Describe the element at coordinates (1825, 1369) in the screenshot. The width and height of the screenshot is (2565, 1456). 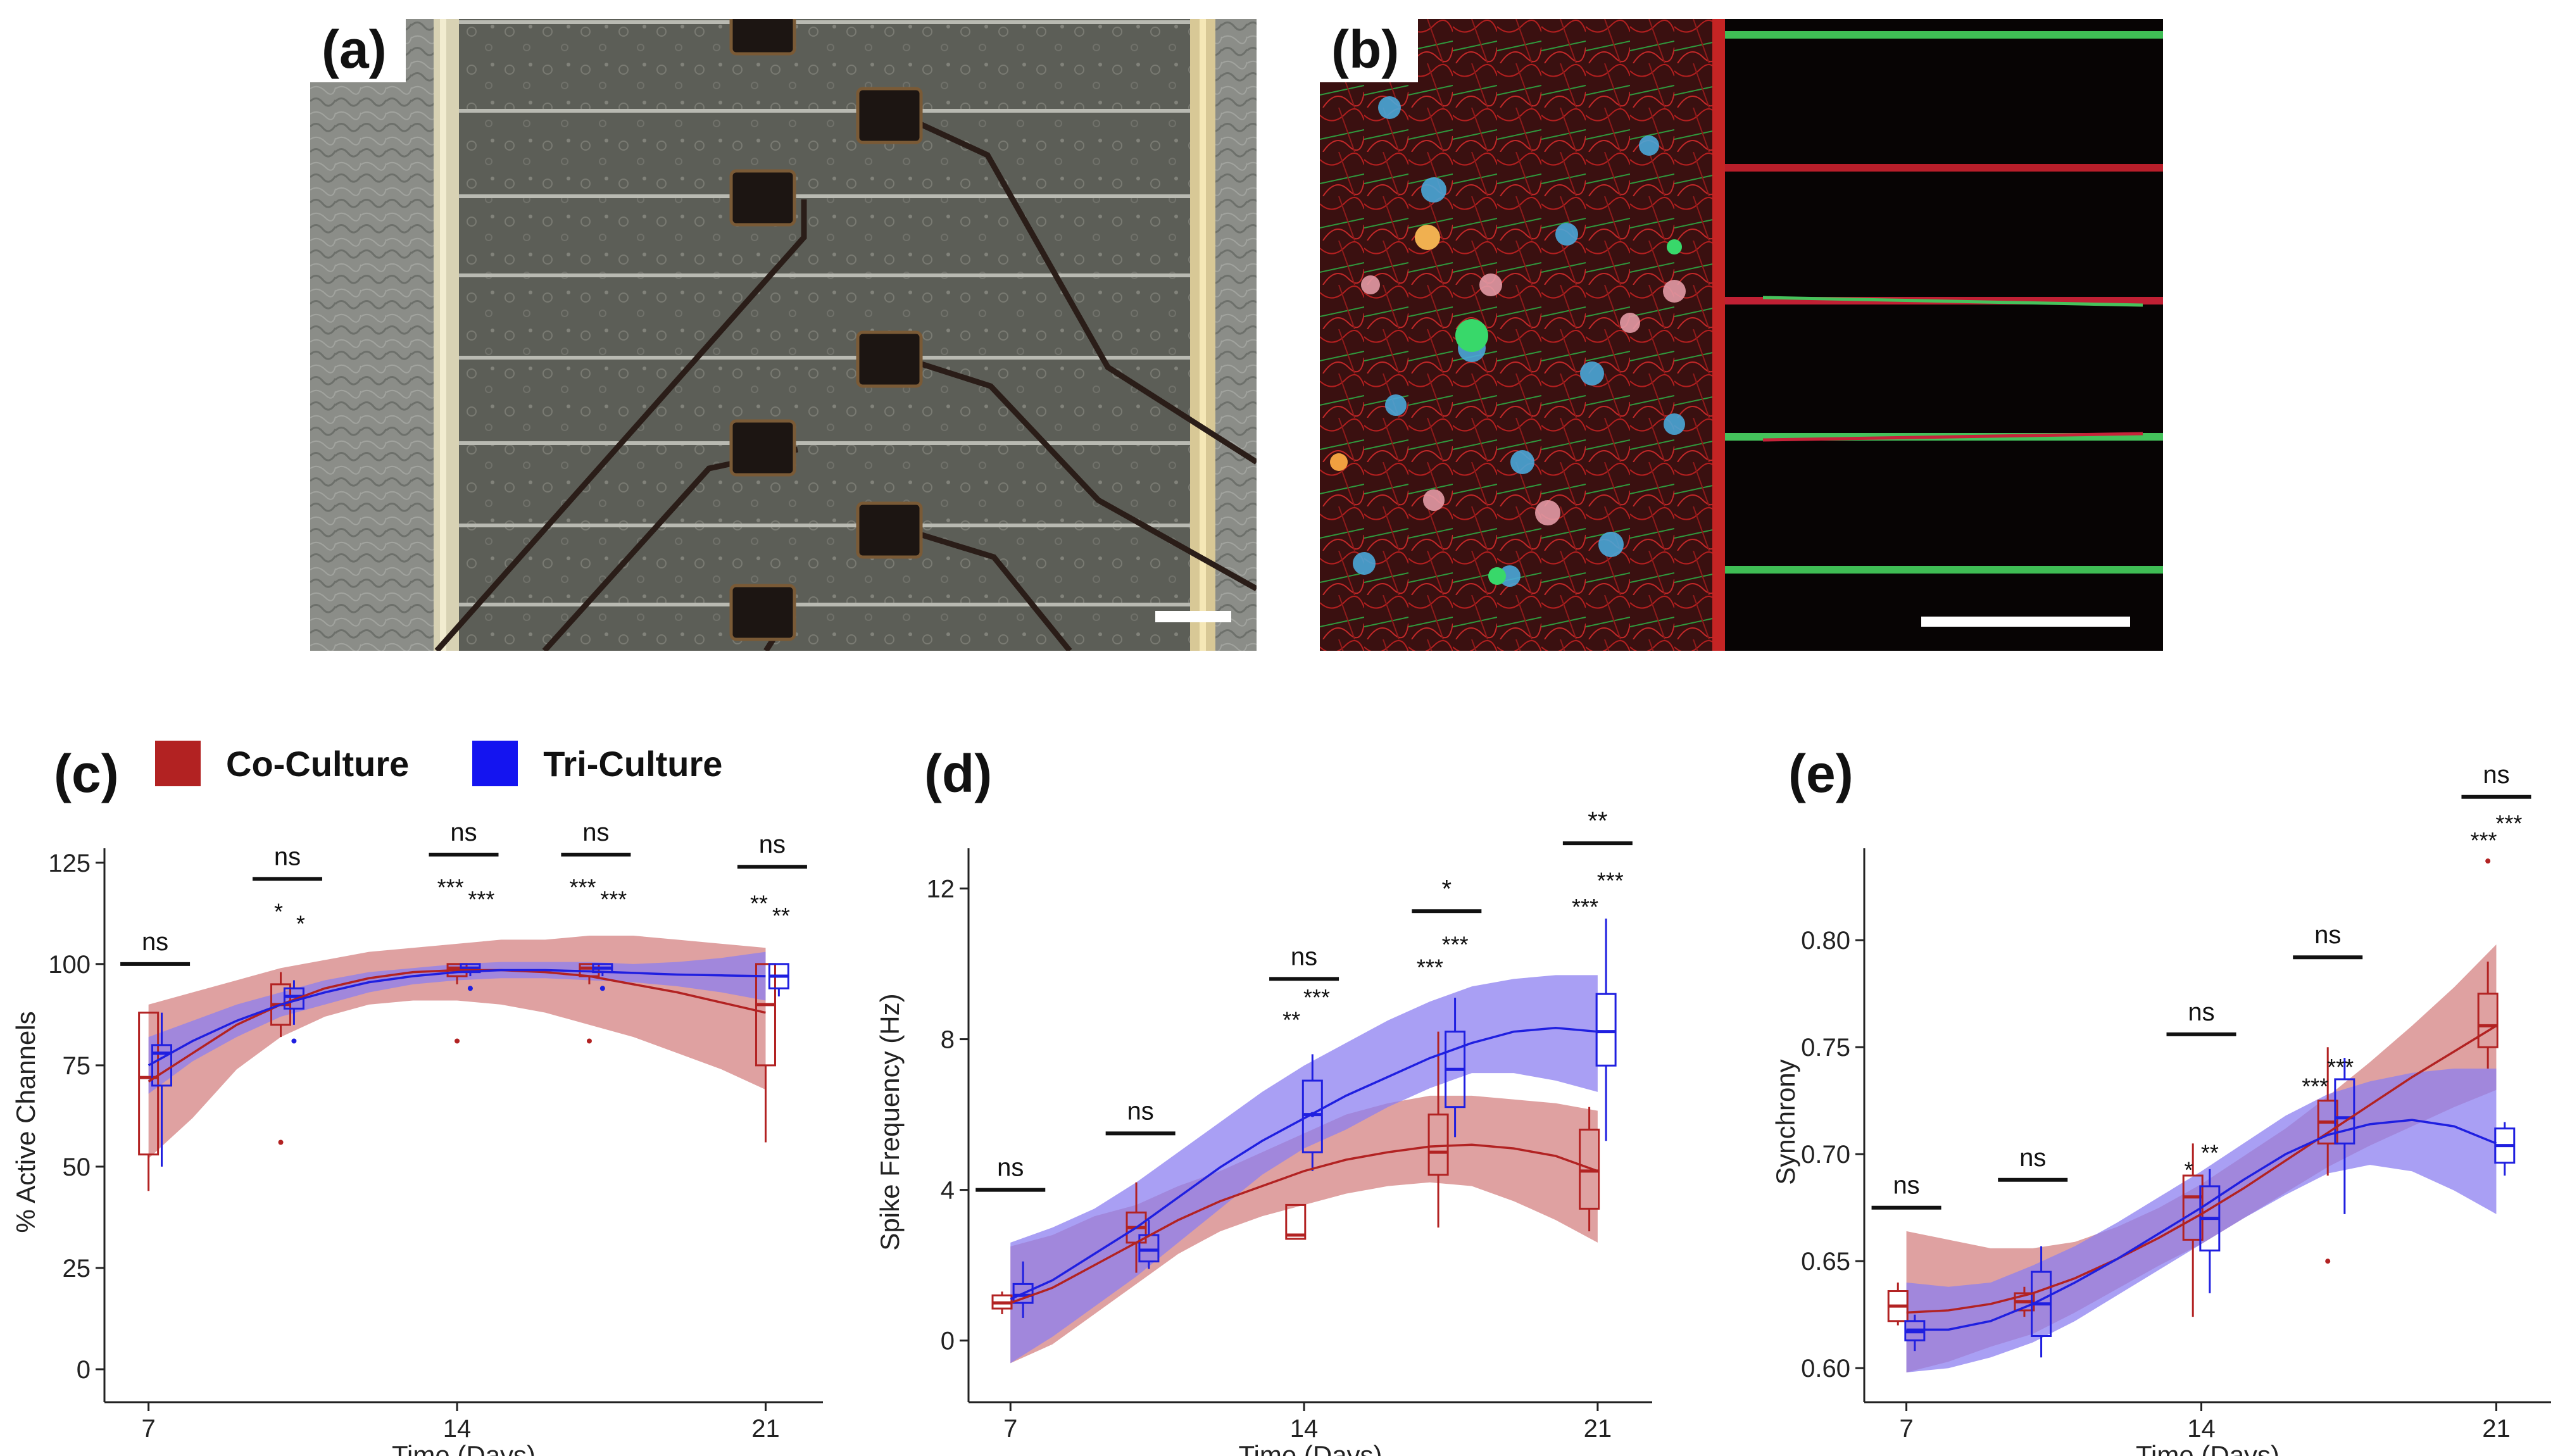
I see `y-tick-label: 0.60` at that location.